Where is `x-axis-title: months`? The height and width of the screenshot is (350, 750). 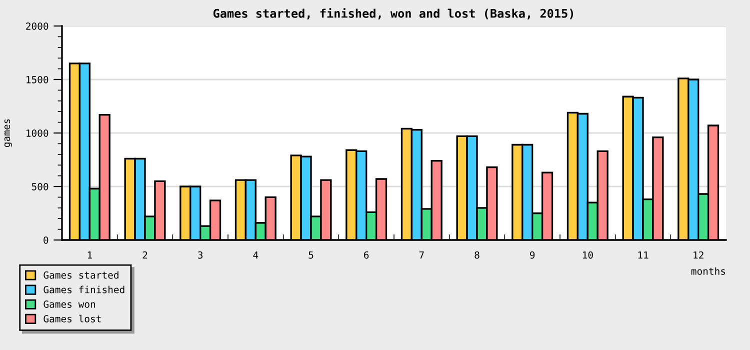 x-axis-title: months is located at coordinates (708, 271).